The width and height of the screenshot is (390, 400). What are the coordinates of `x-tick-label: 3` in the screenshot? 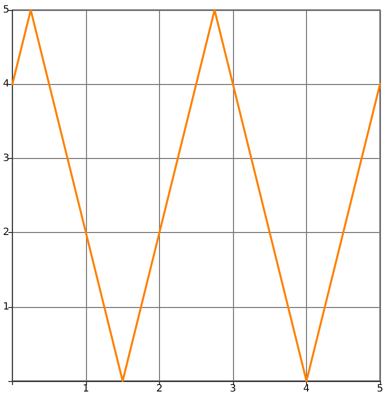 It's located at (233, 389).